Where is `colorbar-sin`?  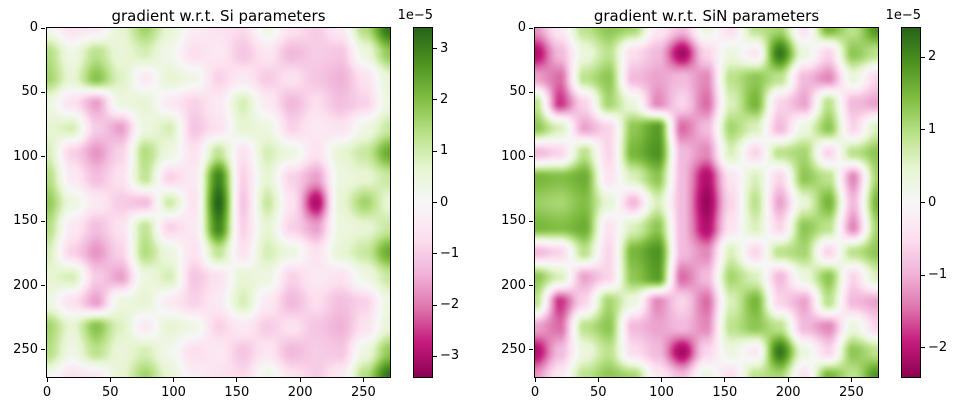 colorbar-sin is located at coordinates (911, 202).